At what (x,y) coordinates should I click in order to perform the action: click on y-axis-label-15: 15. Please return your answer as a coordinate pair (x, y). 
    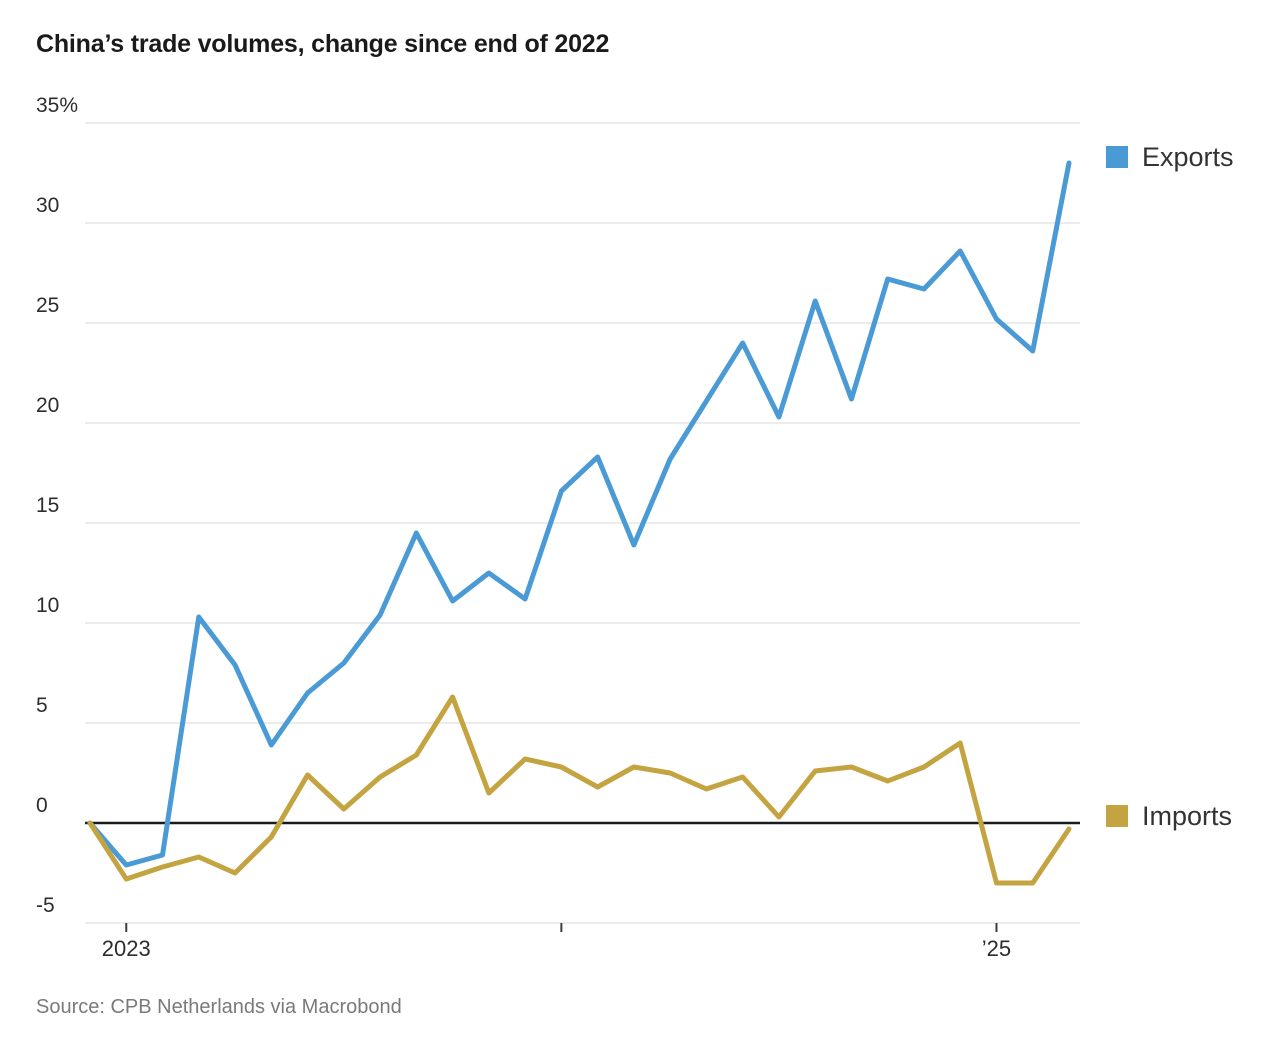
    Looking at the image, I should click on (48, 505).